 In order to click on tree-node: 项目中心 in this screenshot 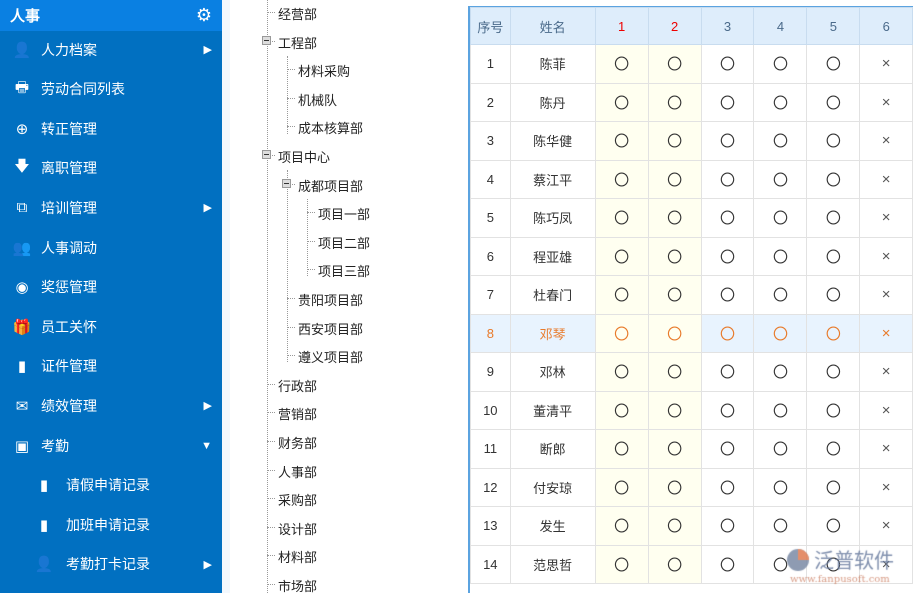, I will do `click(304, 157)`.